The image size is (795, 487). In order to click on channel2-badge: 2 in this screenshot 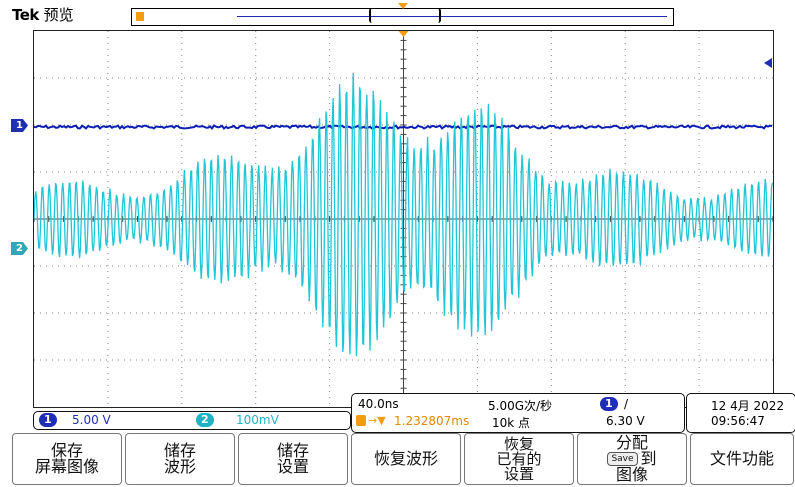, I will do `click(205, 420)`.